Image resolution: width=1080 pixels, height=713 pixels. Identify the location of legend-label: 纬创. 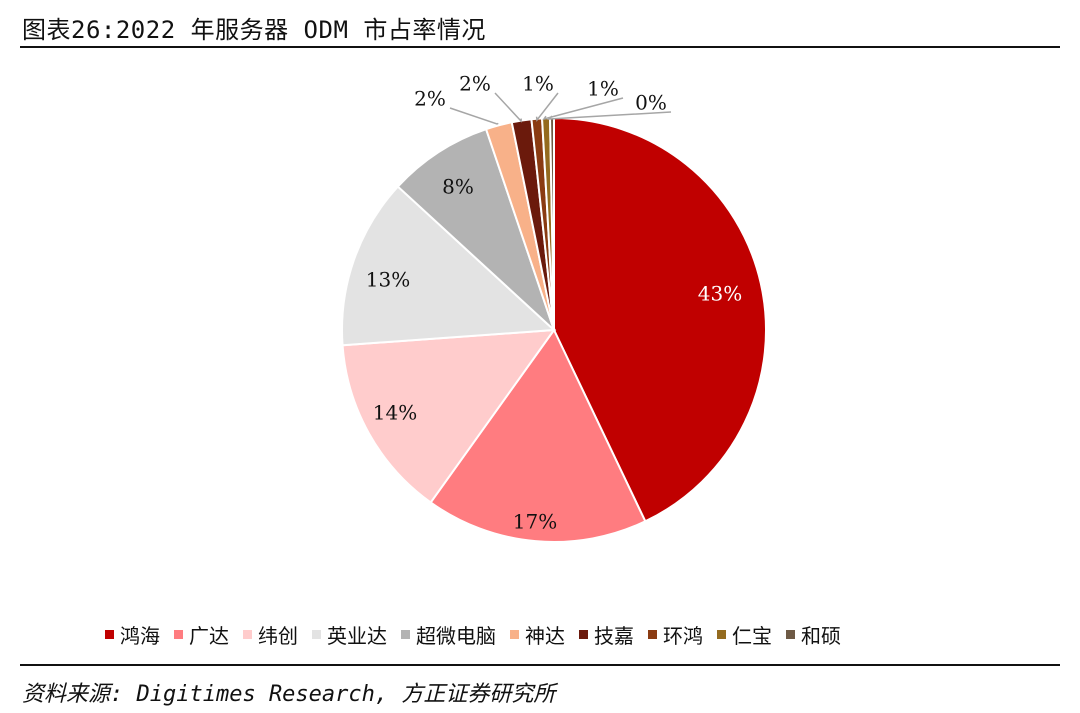
(278, 636).